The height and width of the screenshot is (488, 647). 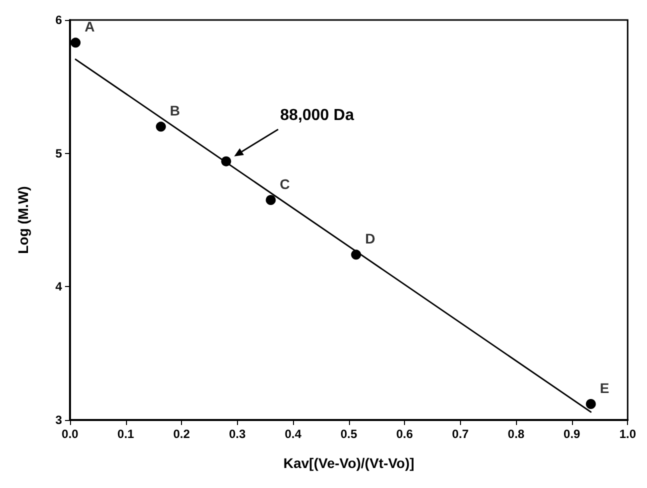 What do you see at coordinates (58, 153) in the screenshot?
I see `y-tick-label: 5` at bounding box center [58, 153].